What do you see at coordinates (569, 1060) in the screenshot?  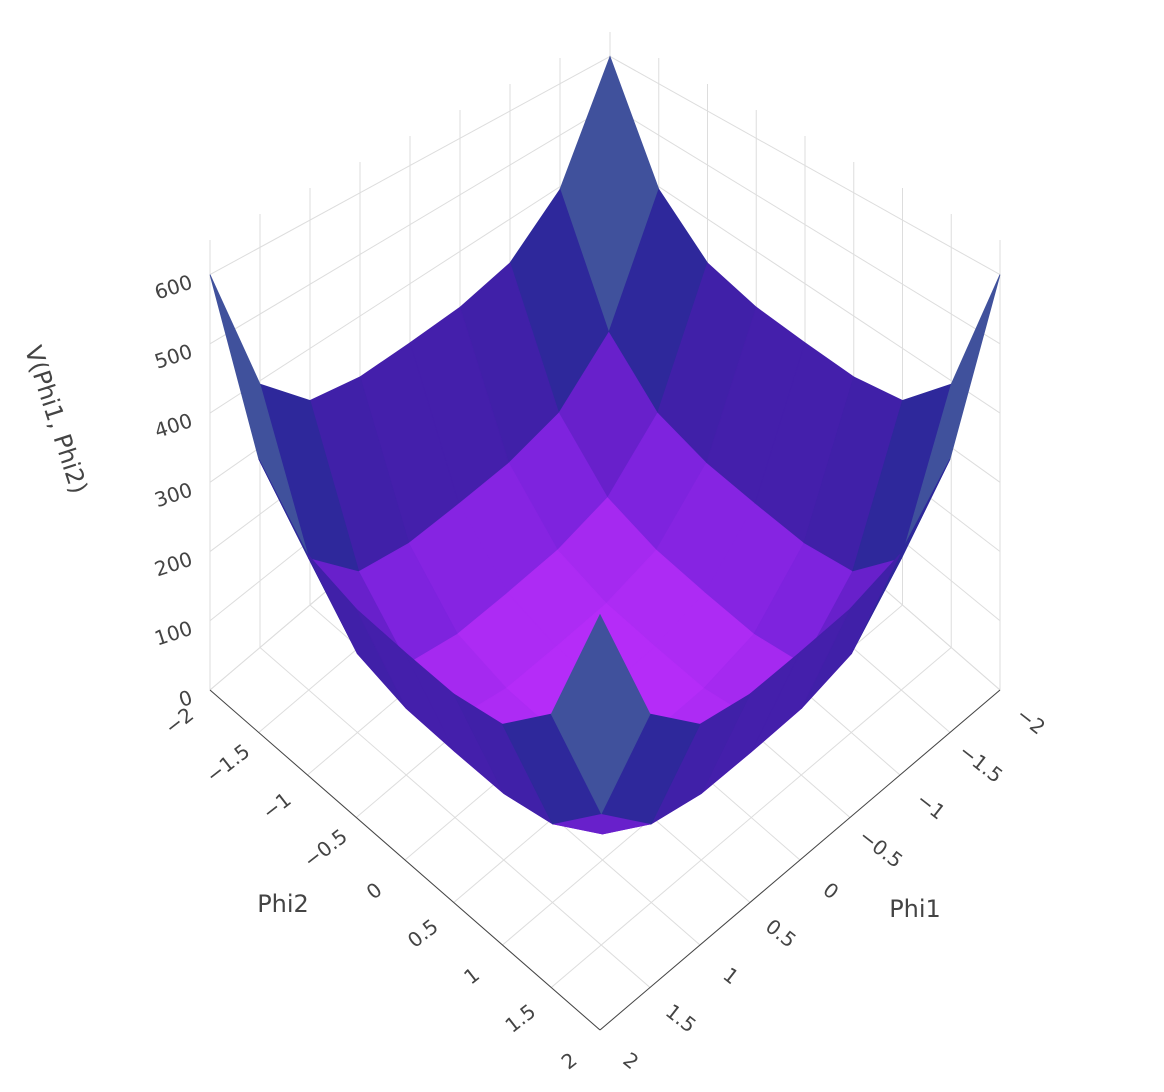 I see `y-tick-label: 2` at bounding box center [569, 1060].